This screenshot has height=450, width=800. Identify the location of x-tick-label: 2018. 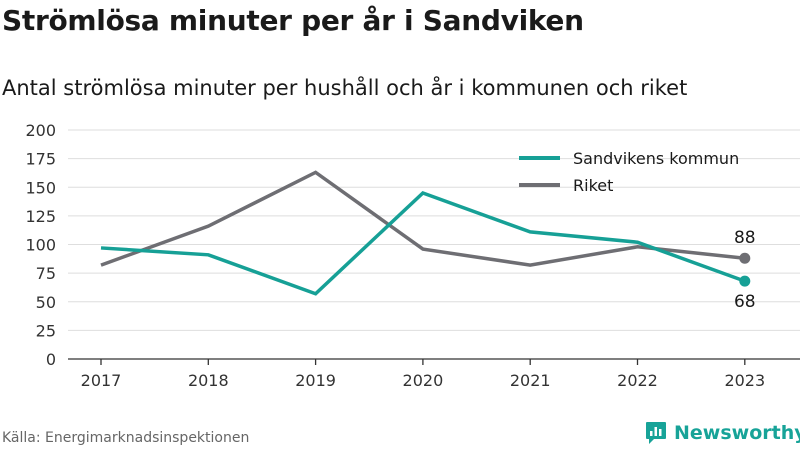
(208, 380).